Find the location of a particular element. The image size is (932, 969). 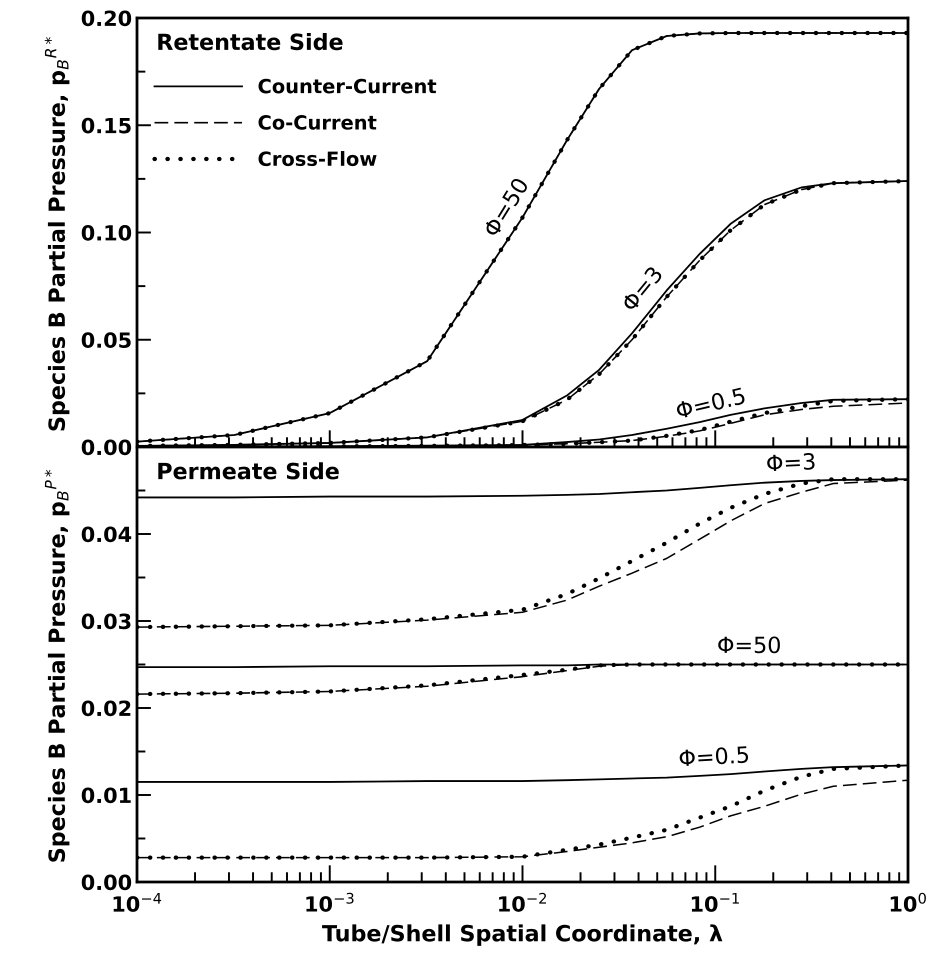

annotation: Permeate Side is located at coordinates (248, 471).